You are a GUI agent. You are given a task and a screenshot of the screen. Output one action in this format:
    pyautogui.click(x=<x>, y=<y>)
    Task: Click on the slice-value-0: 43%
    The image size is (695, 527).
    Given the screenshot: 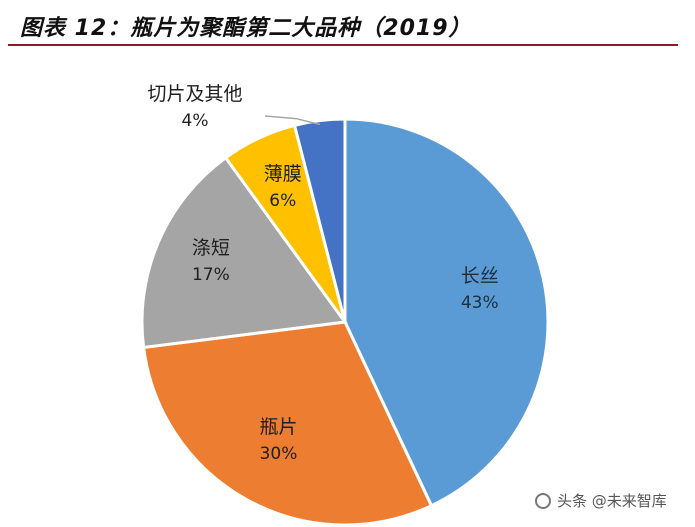 What is the action you would take?
    pyautogui.click(x=480, y=303)
    